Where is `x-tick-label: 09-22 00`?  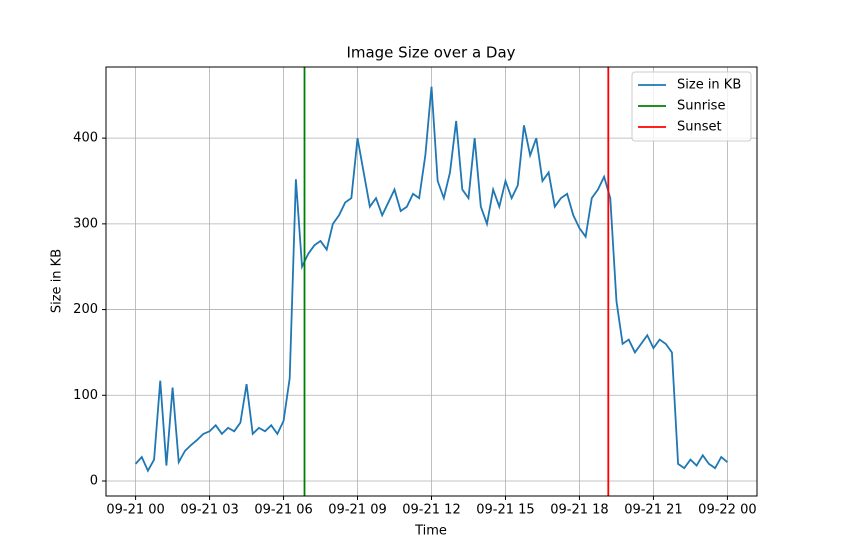 x-tick-label: 09-22 00 is located at coordinates (727, 510).